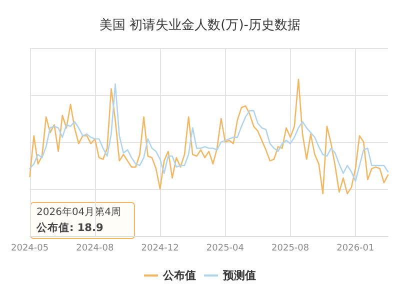 Image resolution: width=400 pixels, height=300 pixels. Describe the element at coordinates (179, 275) in the screenshot. I see `legend-label: 公布值` at that location.